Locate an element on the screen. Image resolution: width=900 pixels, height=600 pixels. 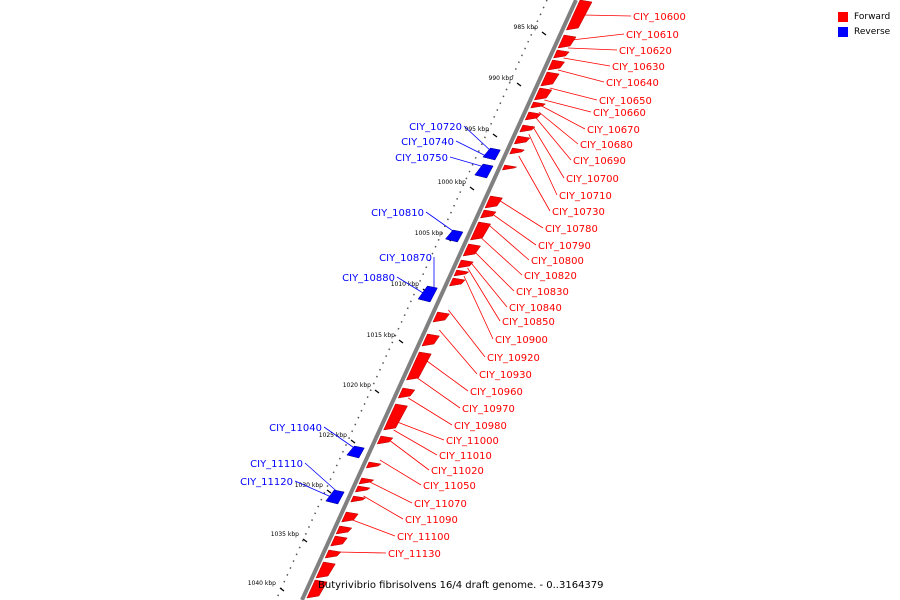
tick-label: 1030 kbp is located at coordinates (309, 485).